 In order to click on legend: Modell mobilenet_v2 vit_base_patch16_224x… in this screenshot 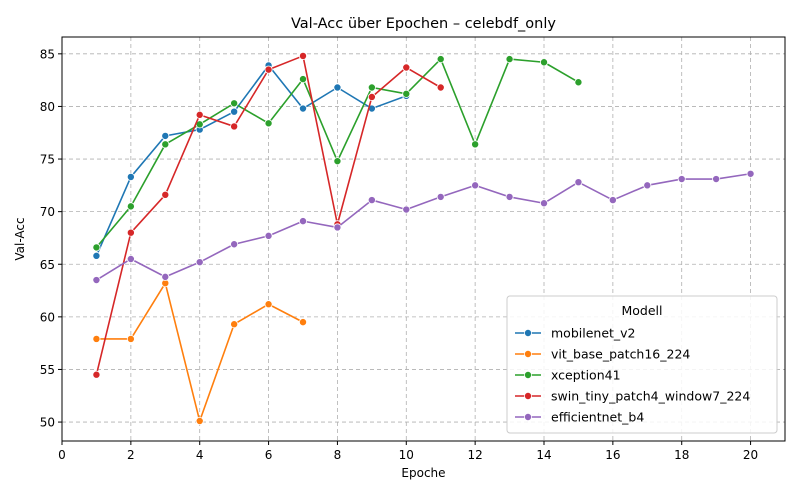, I will do `click(642, 364)`.